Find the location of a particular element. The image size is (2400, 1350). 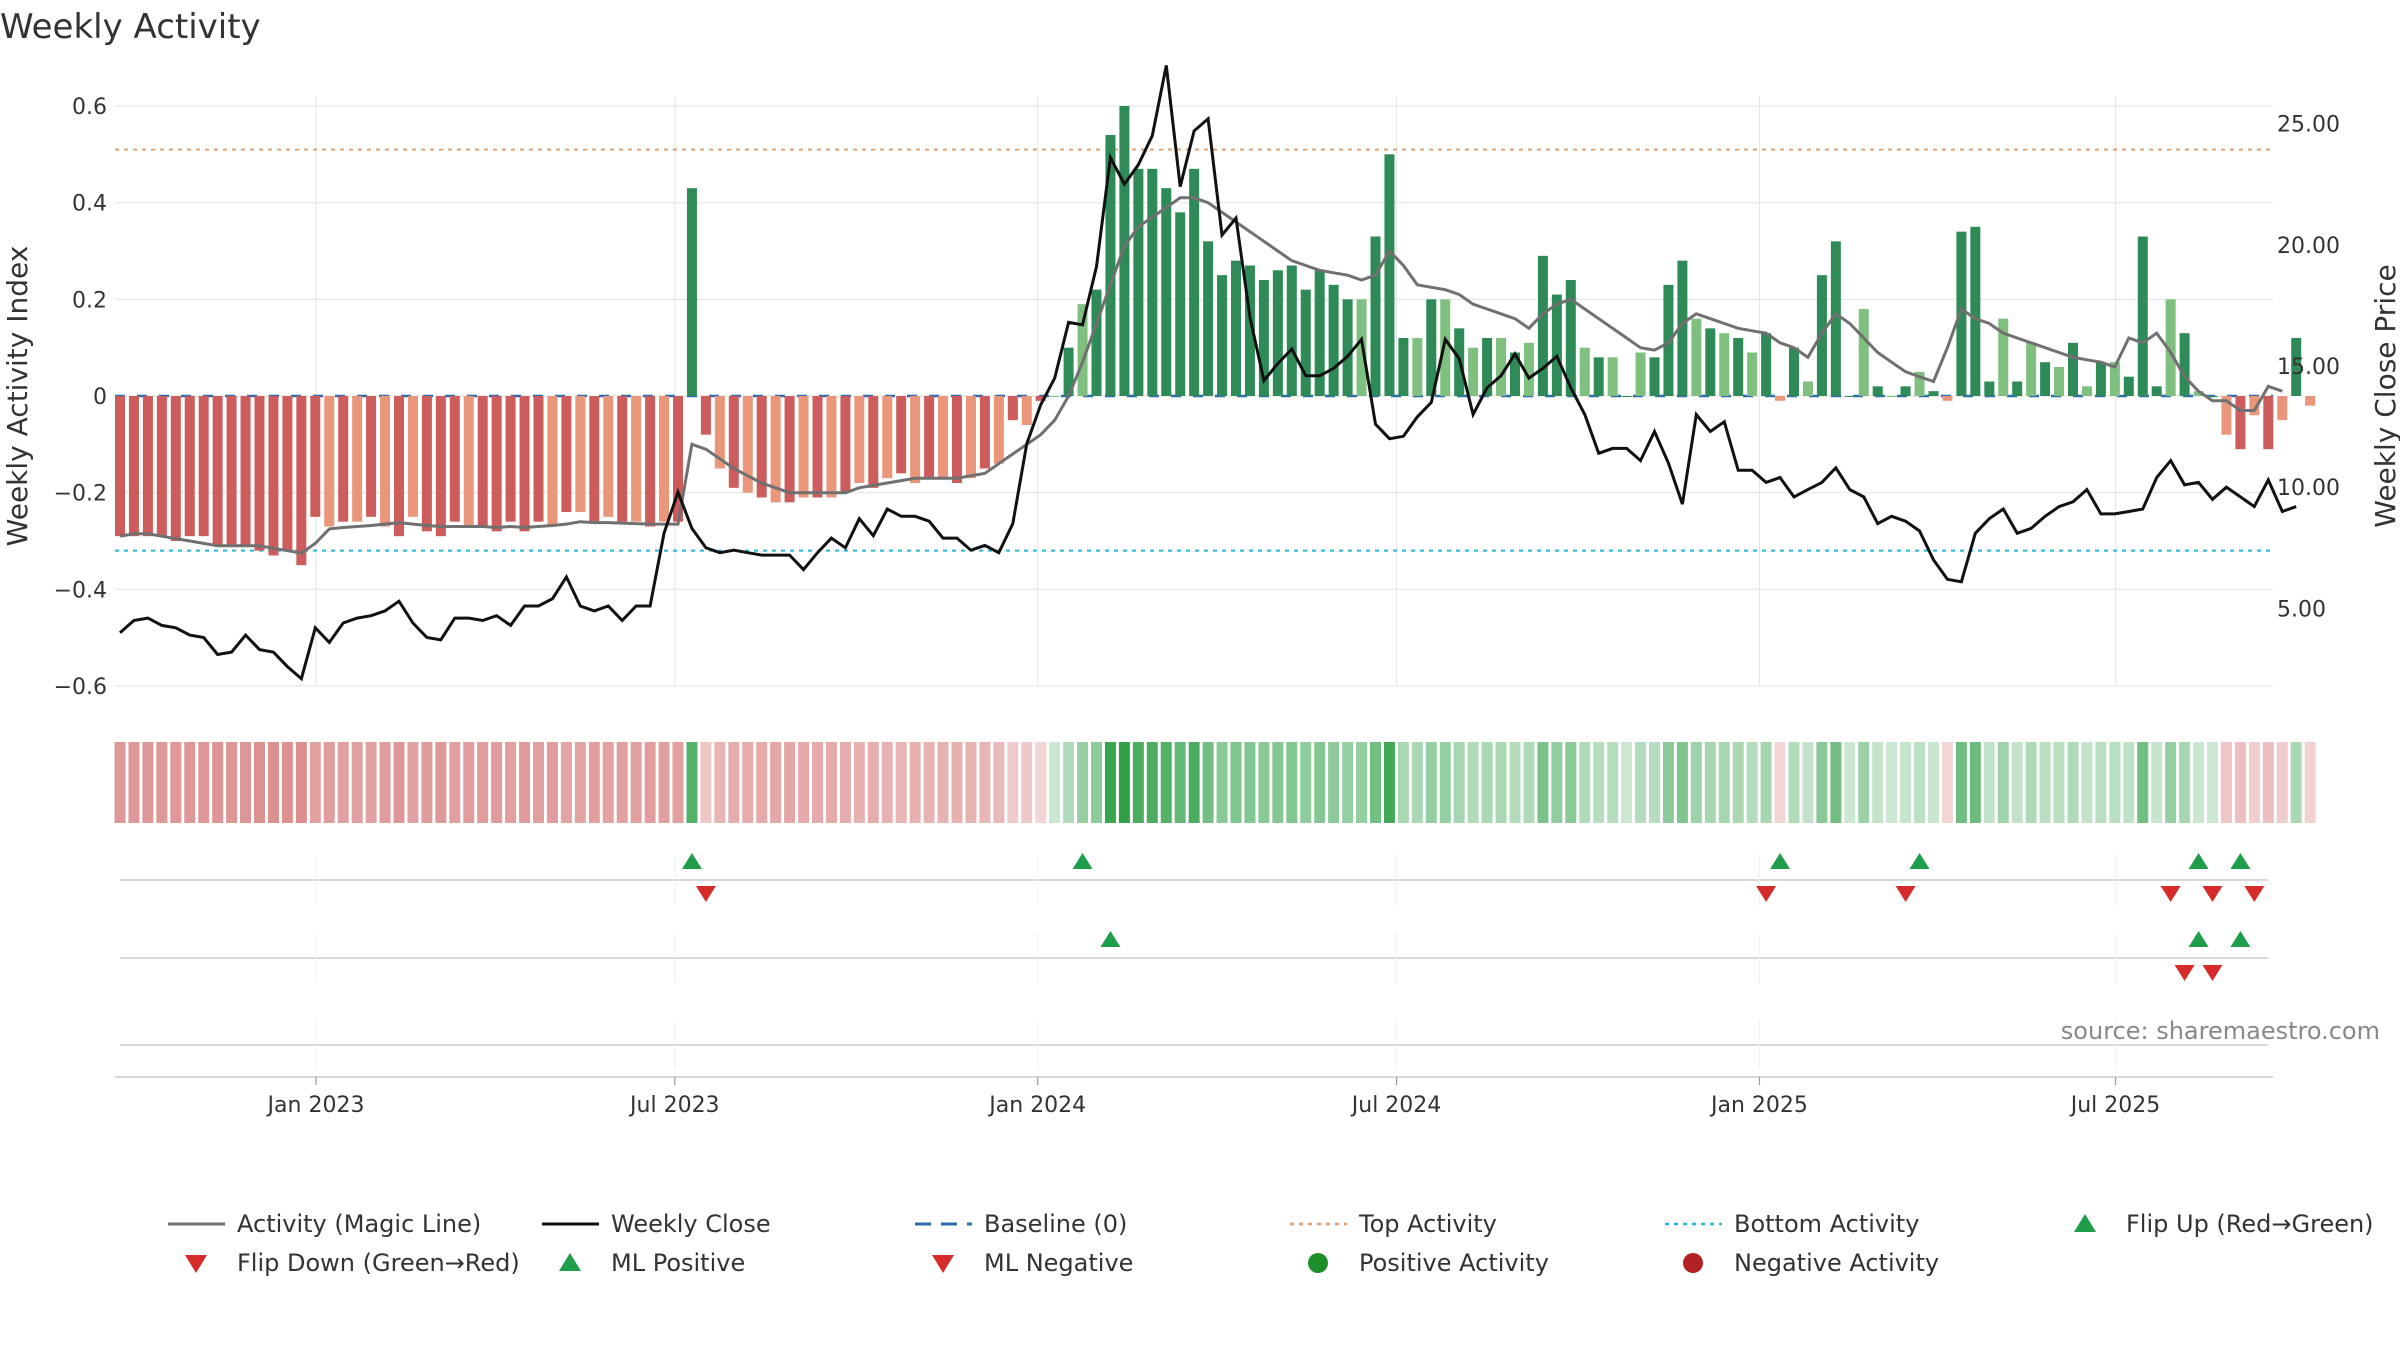

y-right-axis-label: Weekly Close Price is located at coordinates (2384, 395).